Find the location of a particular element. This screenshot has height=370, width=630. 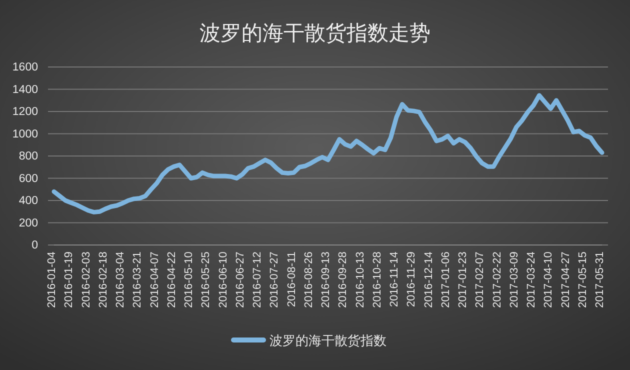

x-tick-label: 2016-04-07 is located at coordinates (154, 280).